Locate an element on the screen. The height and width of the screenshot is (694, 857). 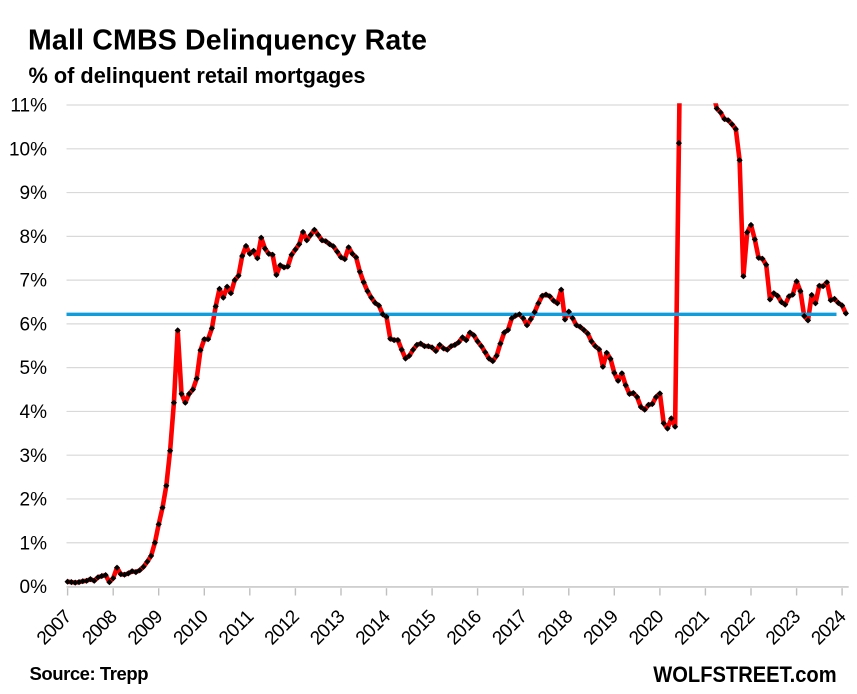
svg-text: 0% is located at coordinates (34, 587).